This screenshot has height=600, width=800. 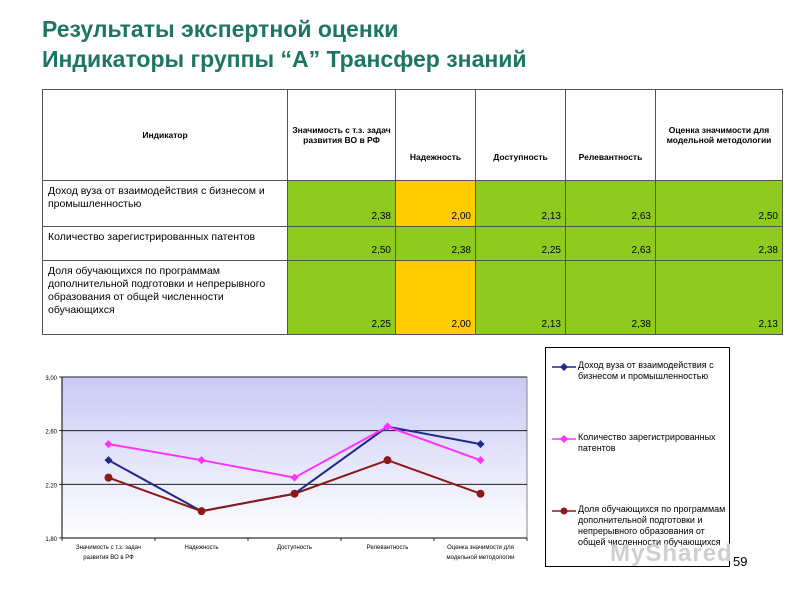 I want to click on y-tick-label: 1,80, so click(x=51, y=540).